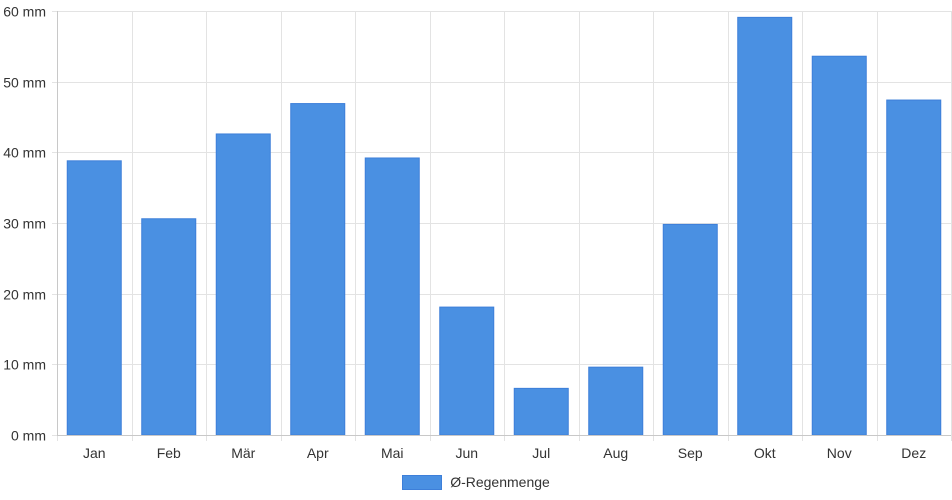 This screenshot has width=952, height=500. What do you see at coordinates (500, 482) in the screenshot?
I see `legend-label: Ø-Regenmenge` at bounding box center [500, 482].